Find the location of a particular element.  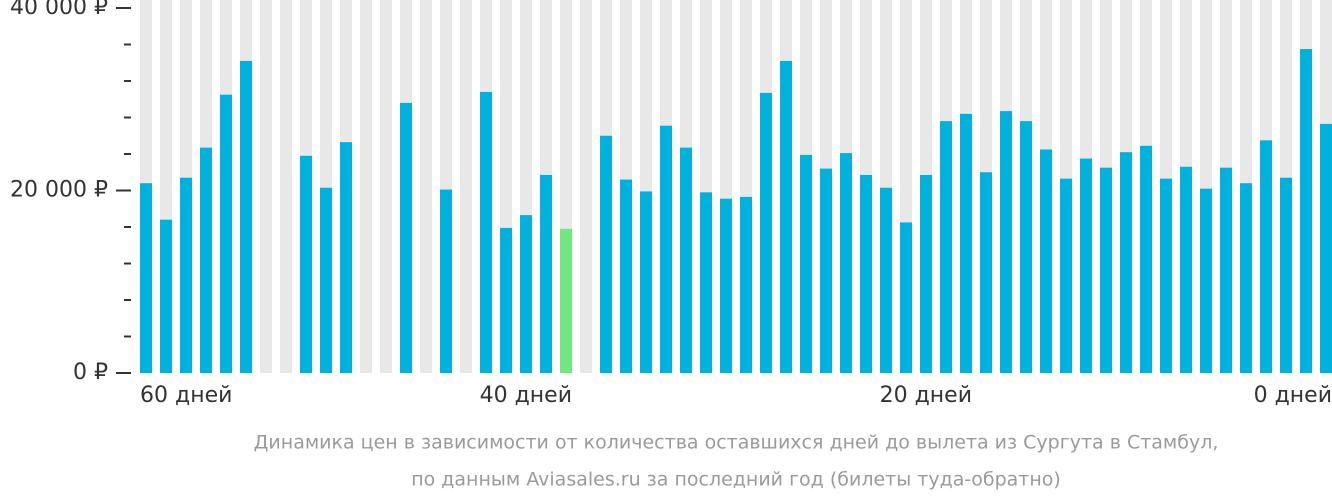

x-tick-label: 60 дней is located at coordinates (186, 395).